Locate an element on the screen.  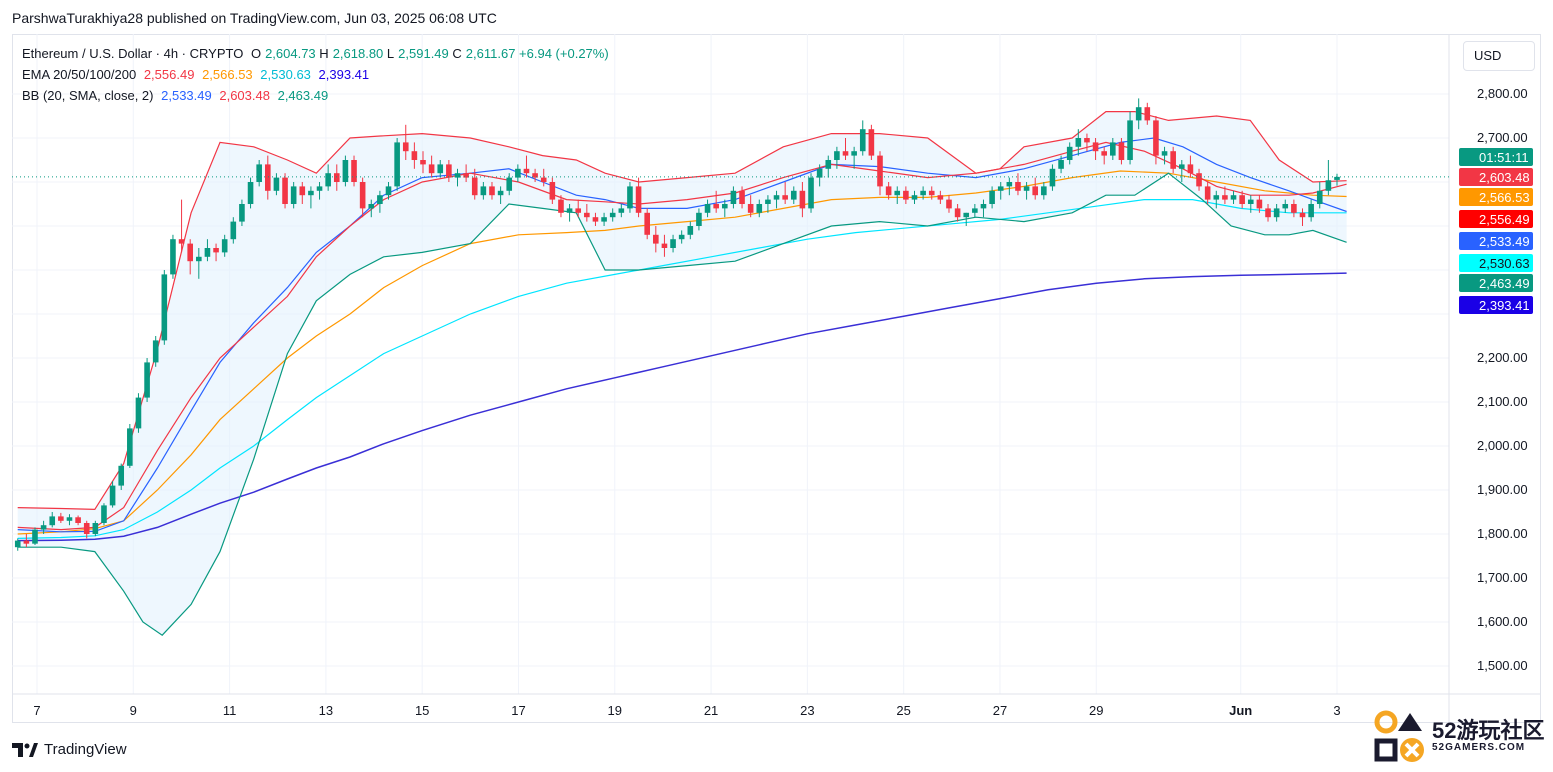
y-tick-label: 1,500.00 is located at coordinates (1502, 665).